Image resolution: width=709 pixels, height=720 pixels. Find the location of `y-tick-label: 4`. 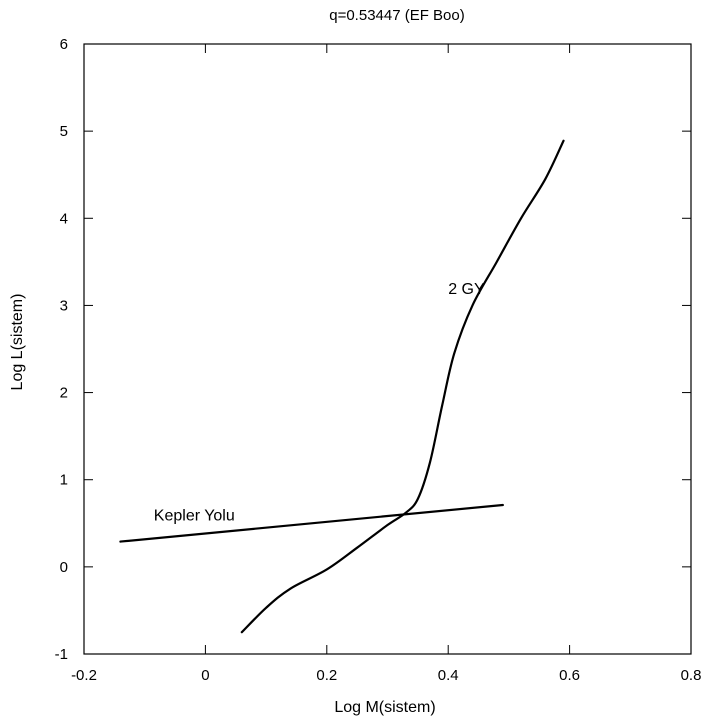

y-tick-label: 4 is located at coordinates (64, 218).